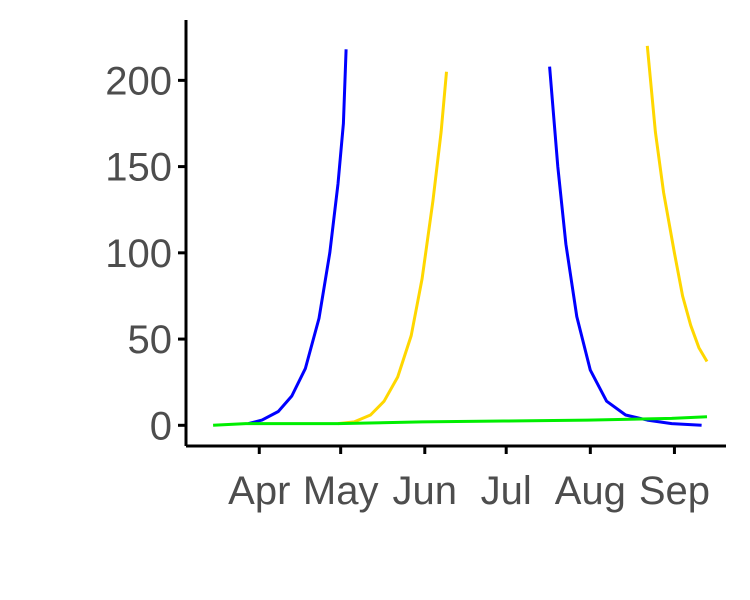  Describe the element at coordinates (506, 491) in the screenshot. I see `x-tick-label: Jul` at that location.